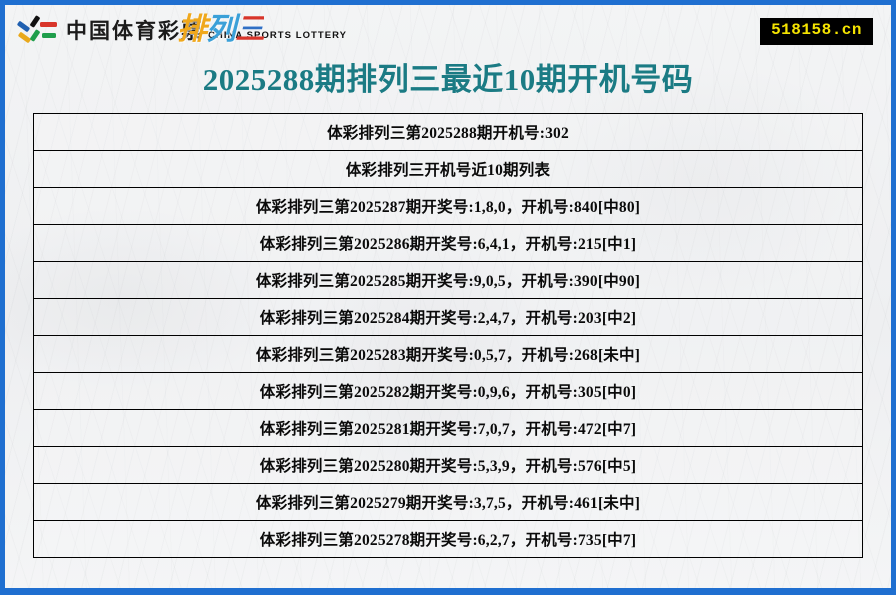 The width and height of the screenshot is (896, 595). I want to click on right-accent-bar, so click(893, 297).